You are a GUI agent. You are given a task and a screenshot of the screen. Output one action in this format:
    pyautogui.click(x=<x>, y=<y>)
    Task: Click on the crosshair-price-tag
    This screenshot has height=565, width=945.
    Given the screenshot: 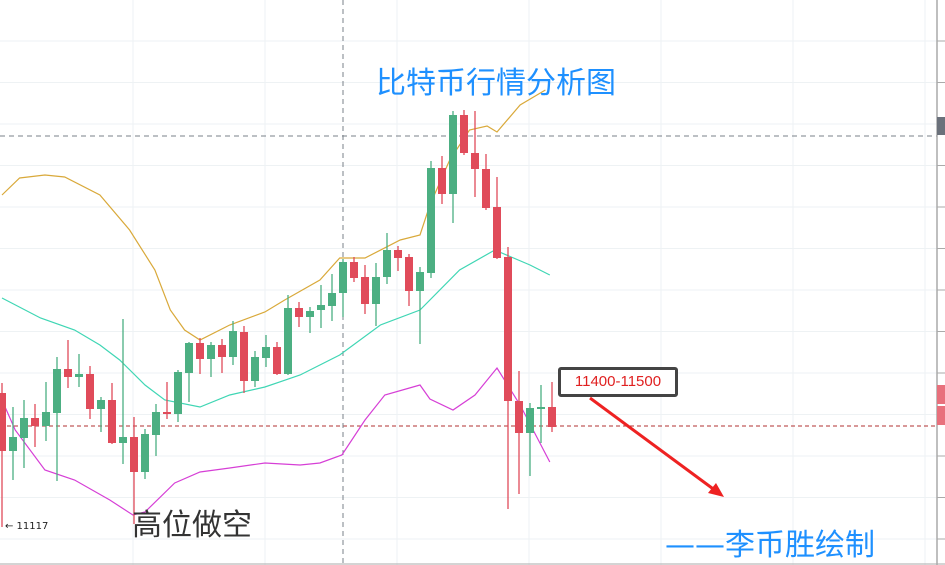 What is the action you would take?
    pyautogui.click(x=941, y=126)
    